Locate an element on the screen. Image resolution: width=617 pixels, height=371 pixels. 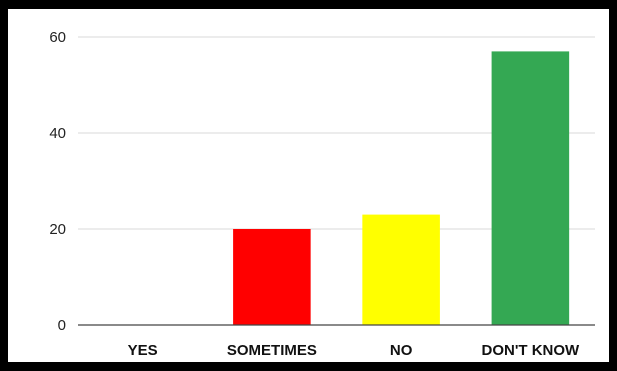
bar-sometimes is located at coordinates (272, 277).